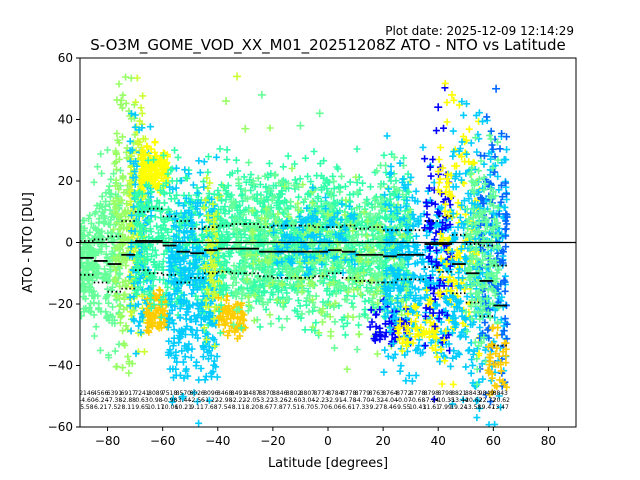  Describe the element at coordinates (128, 400) in the screenshot. I see `bin-stat-label: -2.88` at that location.